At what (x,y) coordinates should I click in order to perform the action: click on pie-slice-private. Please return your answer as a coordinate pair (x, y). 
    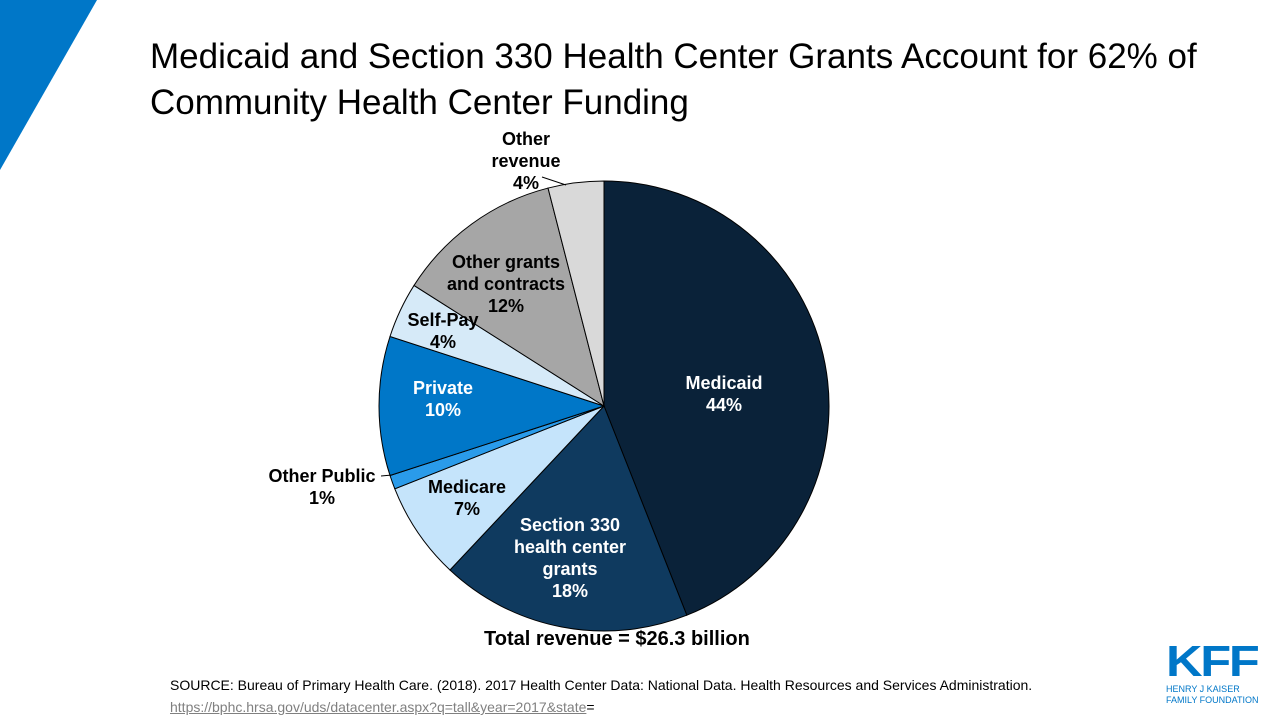
    Looking at the image, I should click on (492, 406).